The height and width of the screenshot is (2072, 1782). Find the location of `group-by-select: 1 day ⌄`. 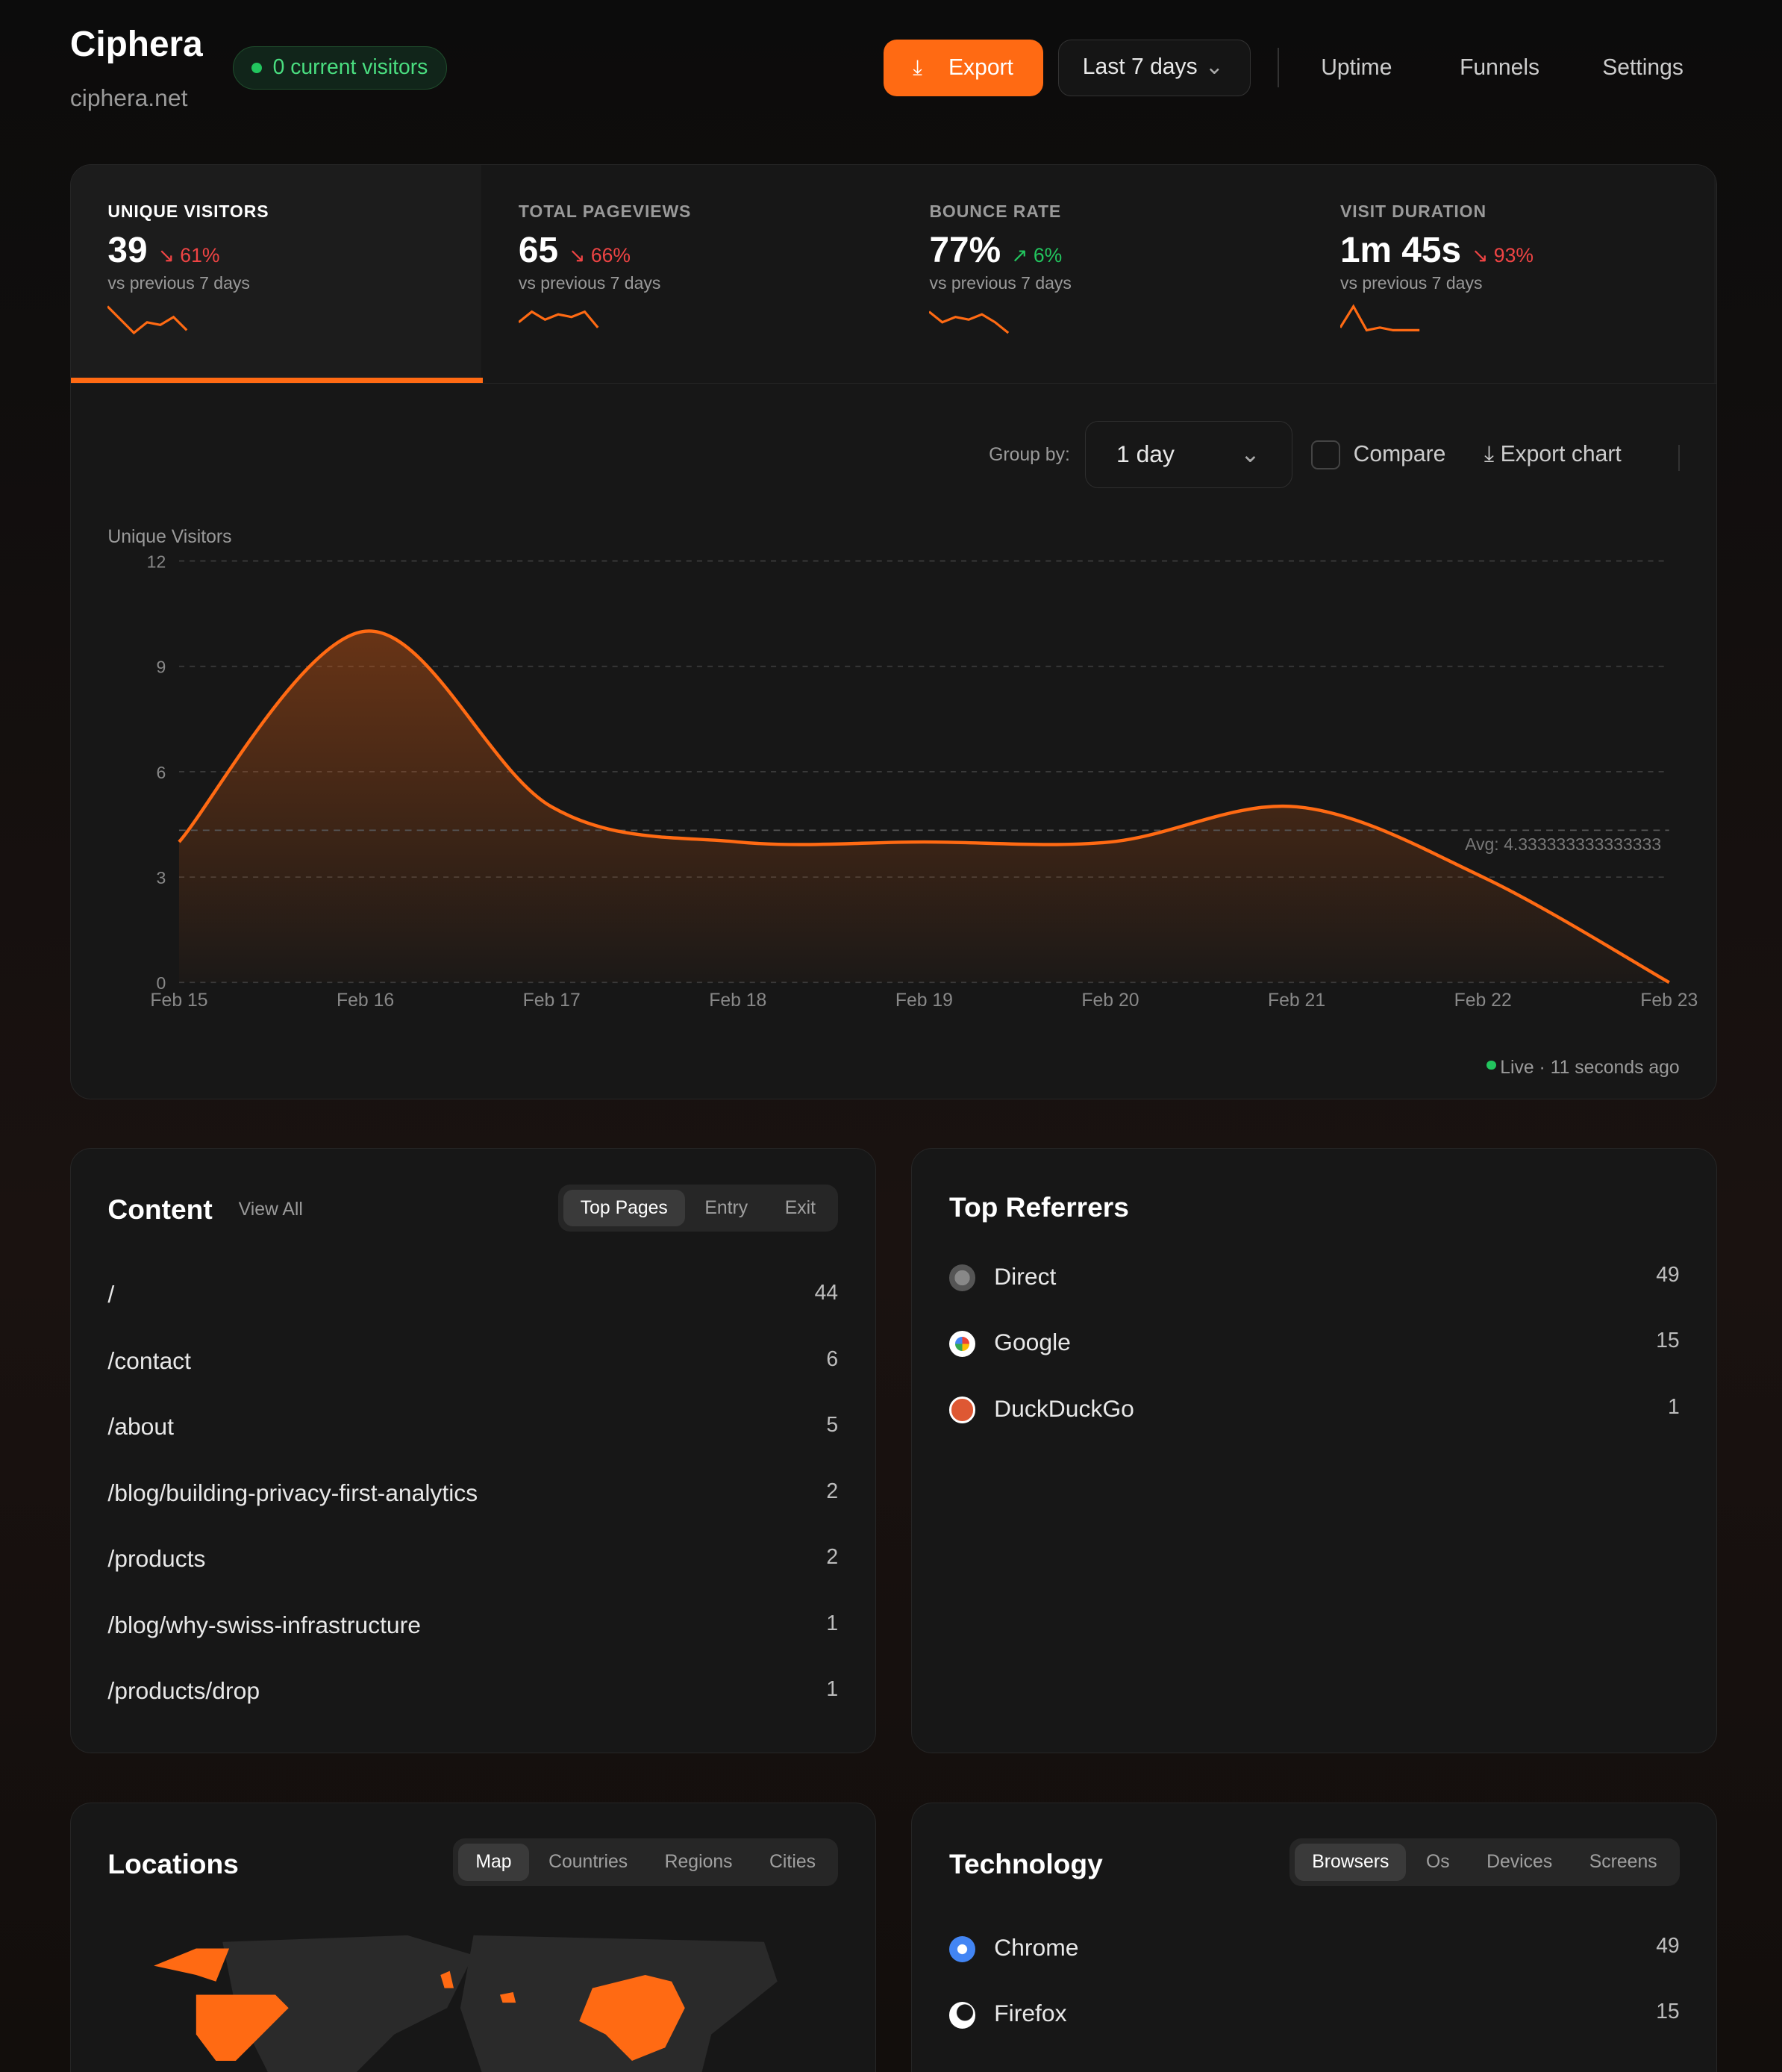

group-by-select: 1 day ⌄ is located at coordinates (1189, 454).